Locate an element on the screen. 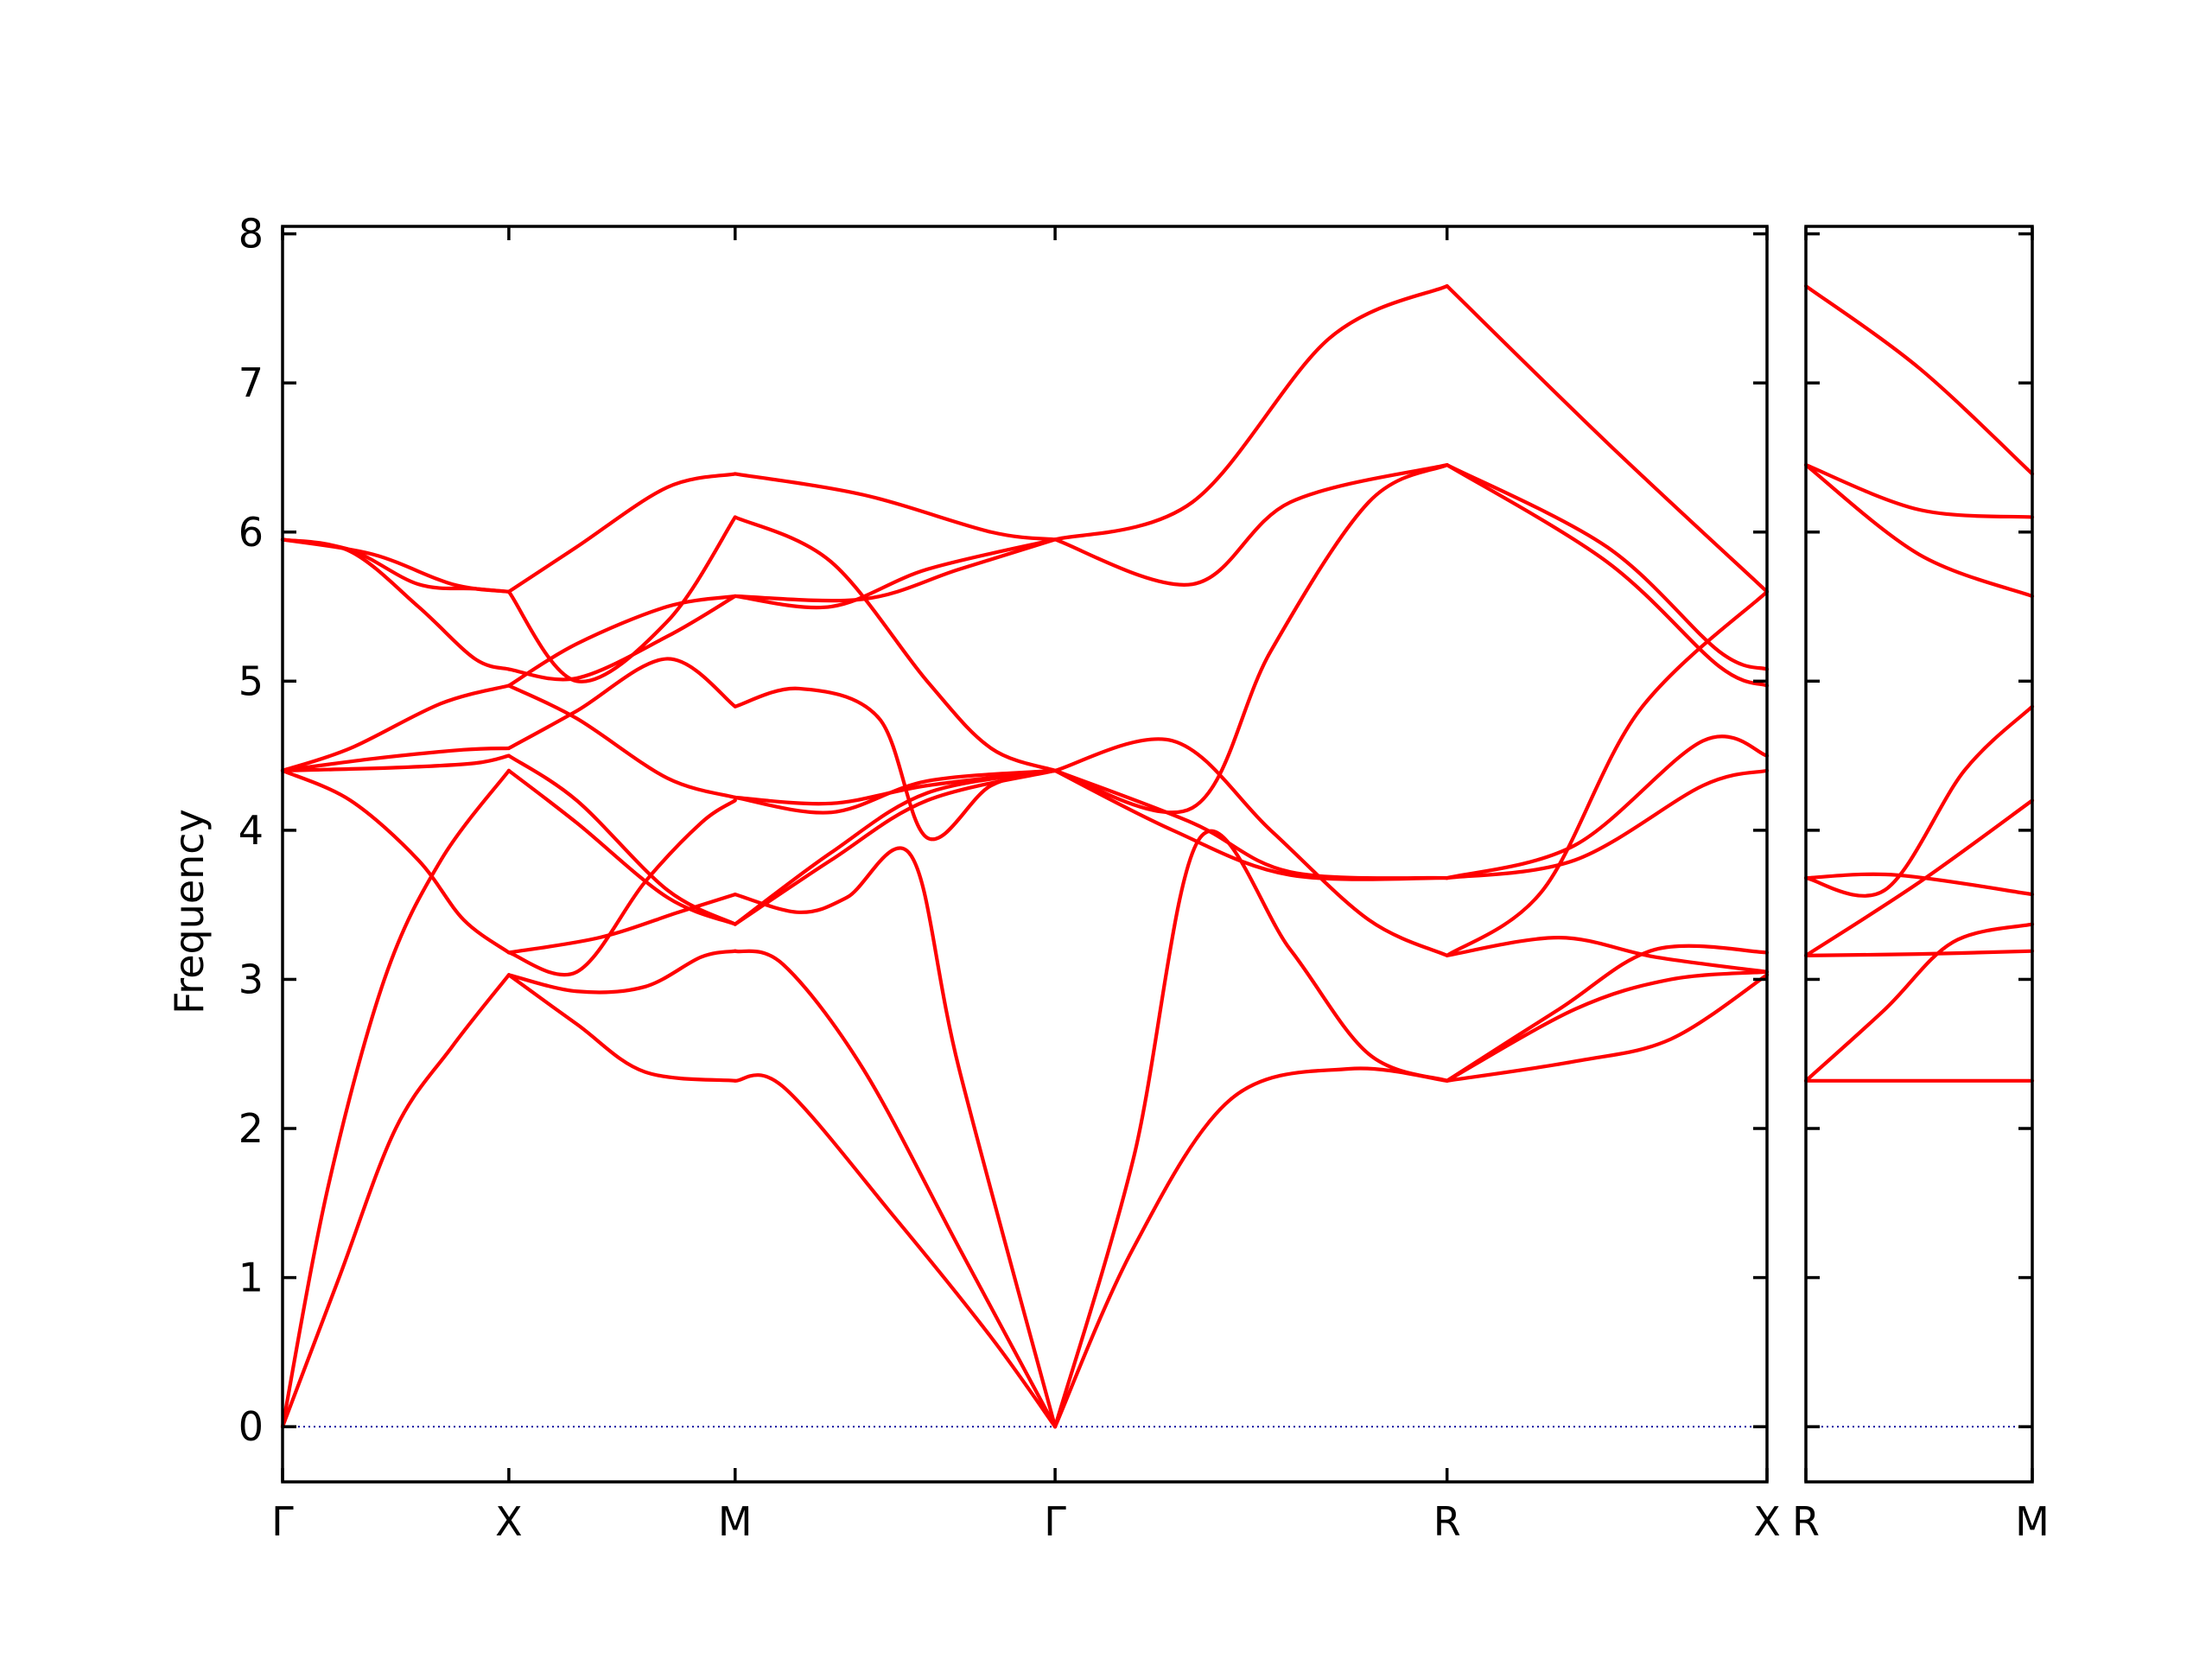 The image size is (2212, 1659). band-line-M-Γ-12 is located at coordinates (895, 507).